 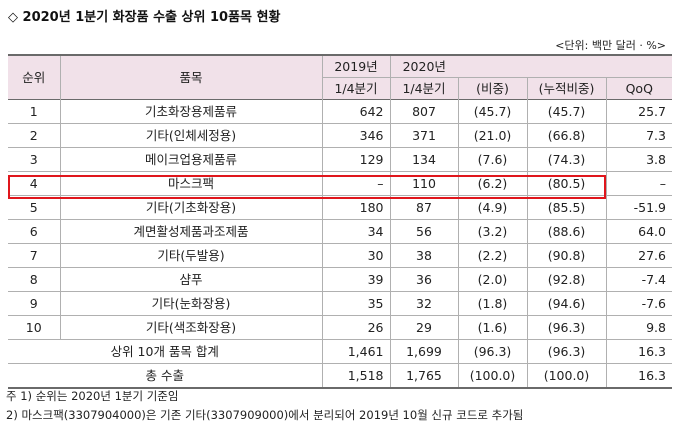 I want to click on item-cell: 기타(눈화장용), so click(x=190, y=303).